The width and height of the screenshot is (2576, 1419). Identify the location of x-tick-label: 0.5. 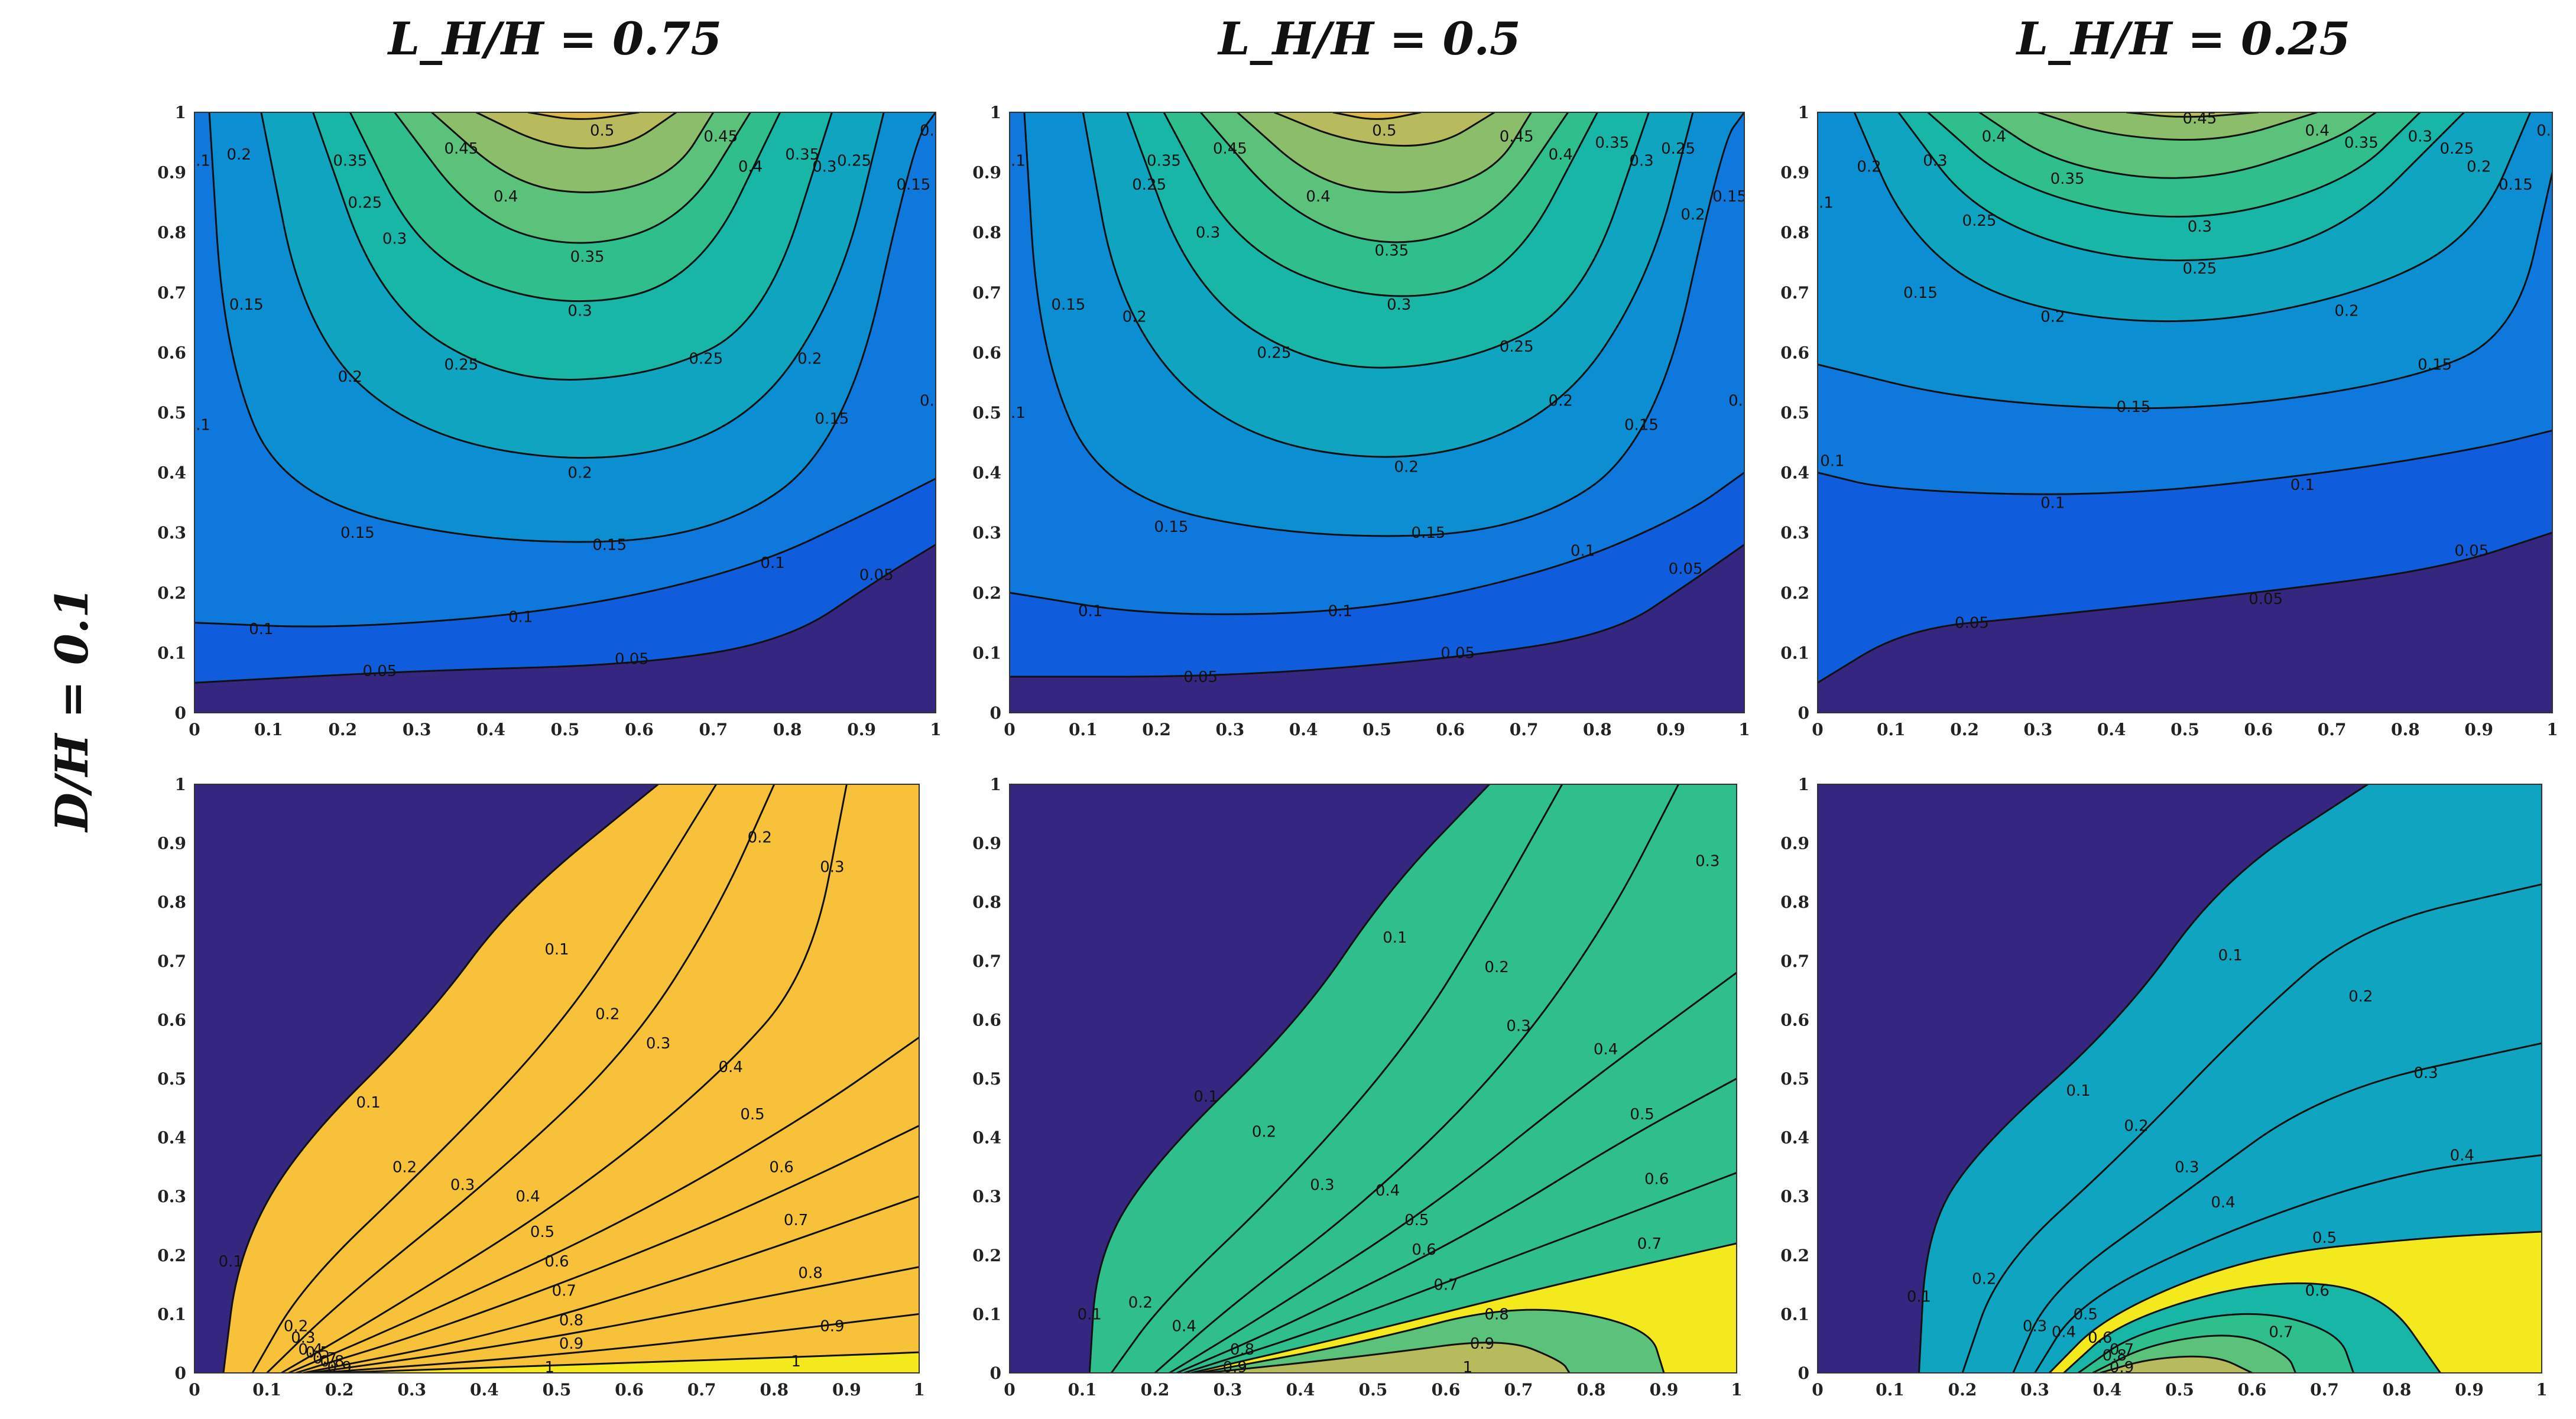
(557, 1389).